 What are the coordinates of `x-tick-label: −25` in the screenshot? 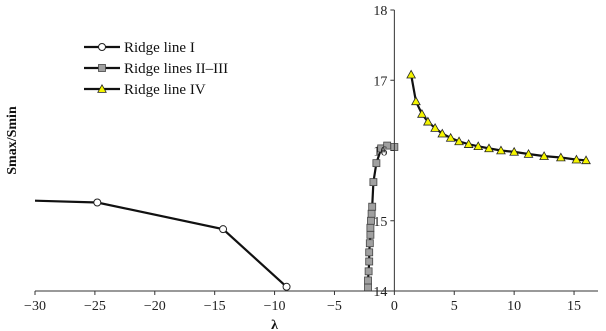 It's located at (95, 306).